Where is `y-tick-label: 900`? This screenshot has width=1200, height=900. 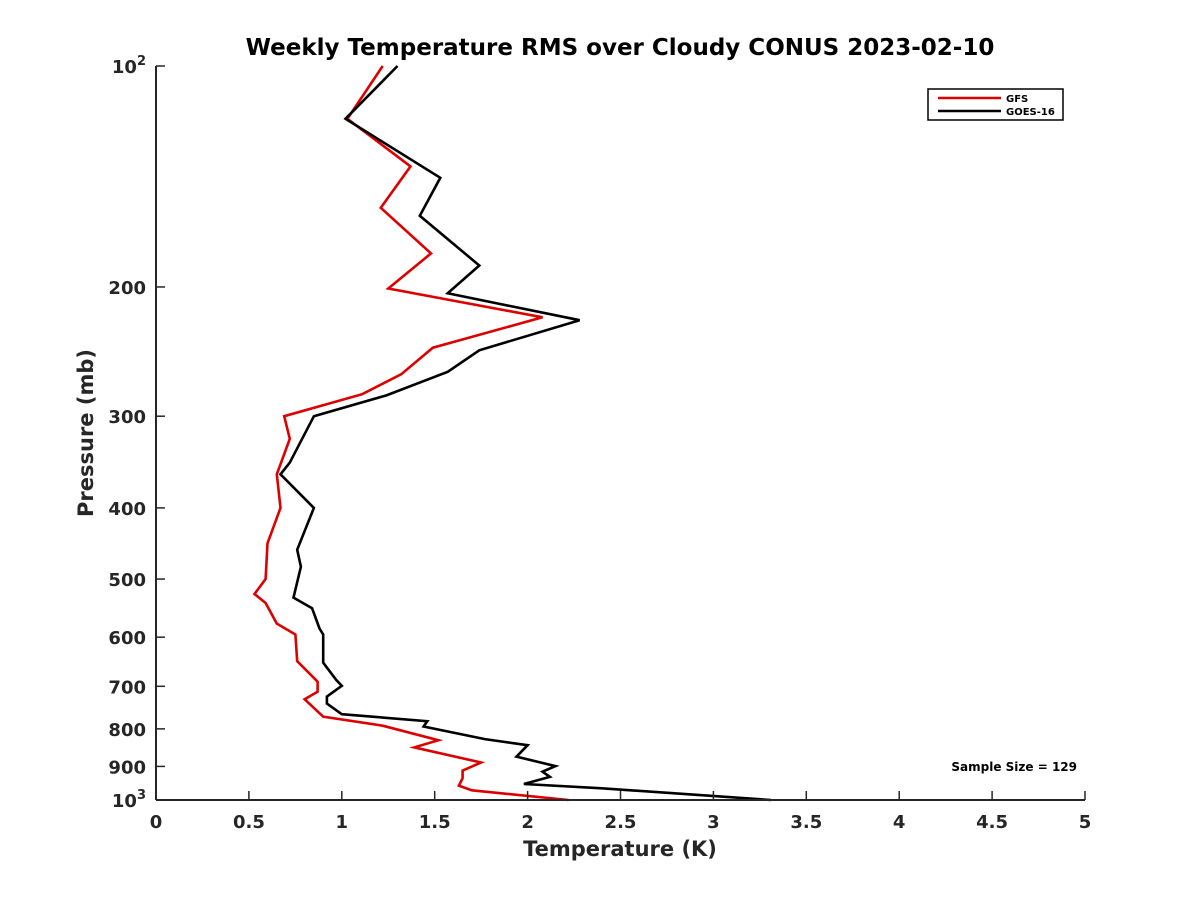
y-tick-label: 900 is located at coordinates (127, 767).